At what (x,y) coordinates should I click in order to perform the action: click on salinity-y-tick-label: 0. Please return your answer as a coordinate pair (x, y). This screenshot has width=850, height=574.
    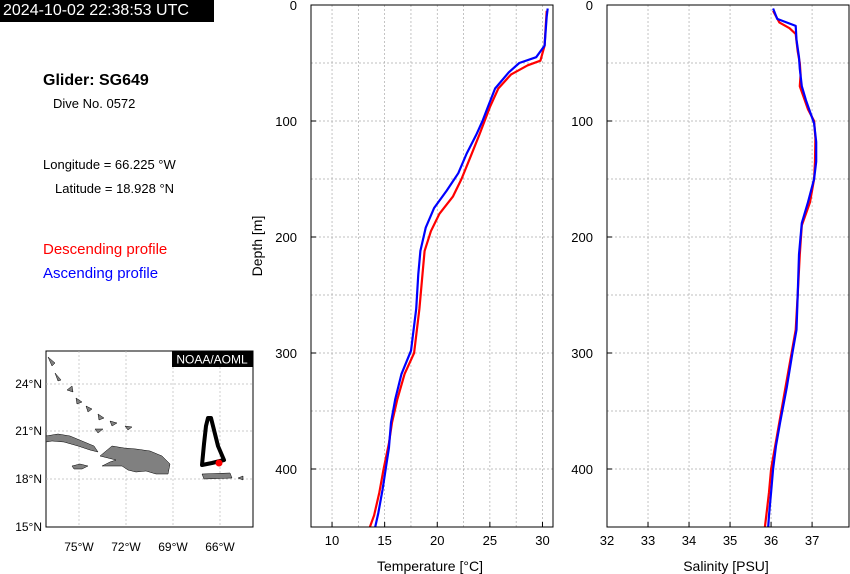
    Looking at the image, I should click on (589, 6).